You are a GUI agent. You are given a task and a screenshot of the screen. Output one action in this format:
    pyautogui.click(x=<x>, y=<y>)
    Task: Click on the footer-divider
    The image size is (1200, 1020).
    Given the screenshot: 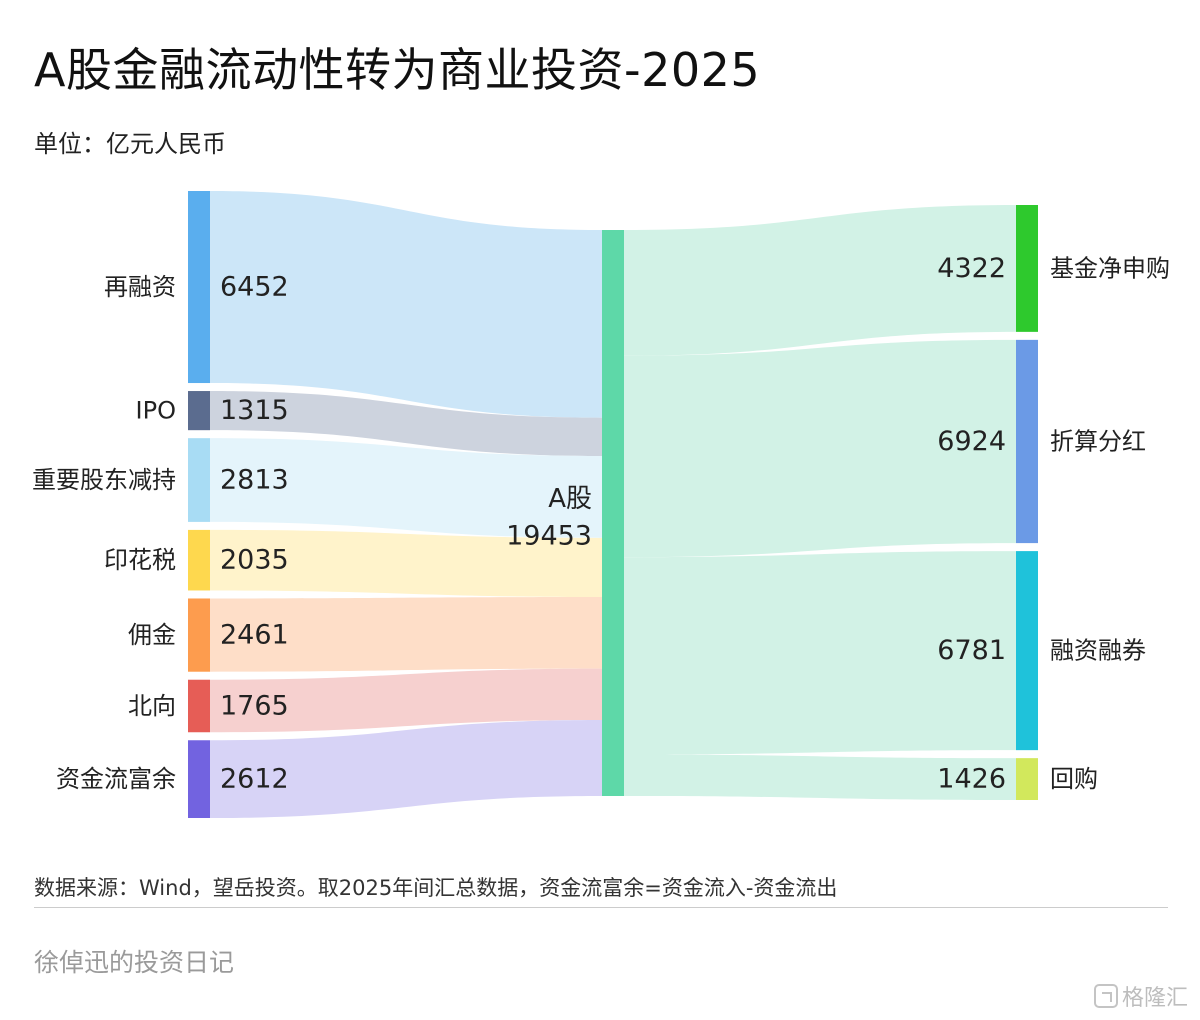 What is the action you would take?
    pyautogui.click(x=601, y=907)
    